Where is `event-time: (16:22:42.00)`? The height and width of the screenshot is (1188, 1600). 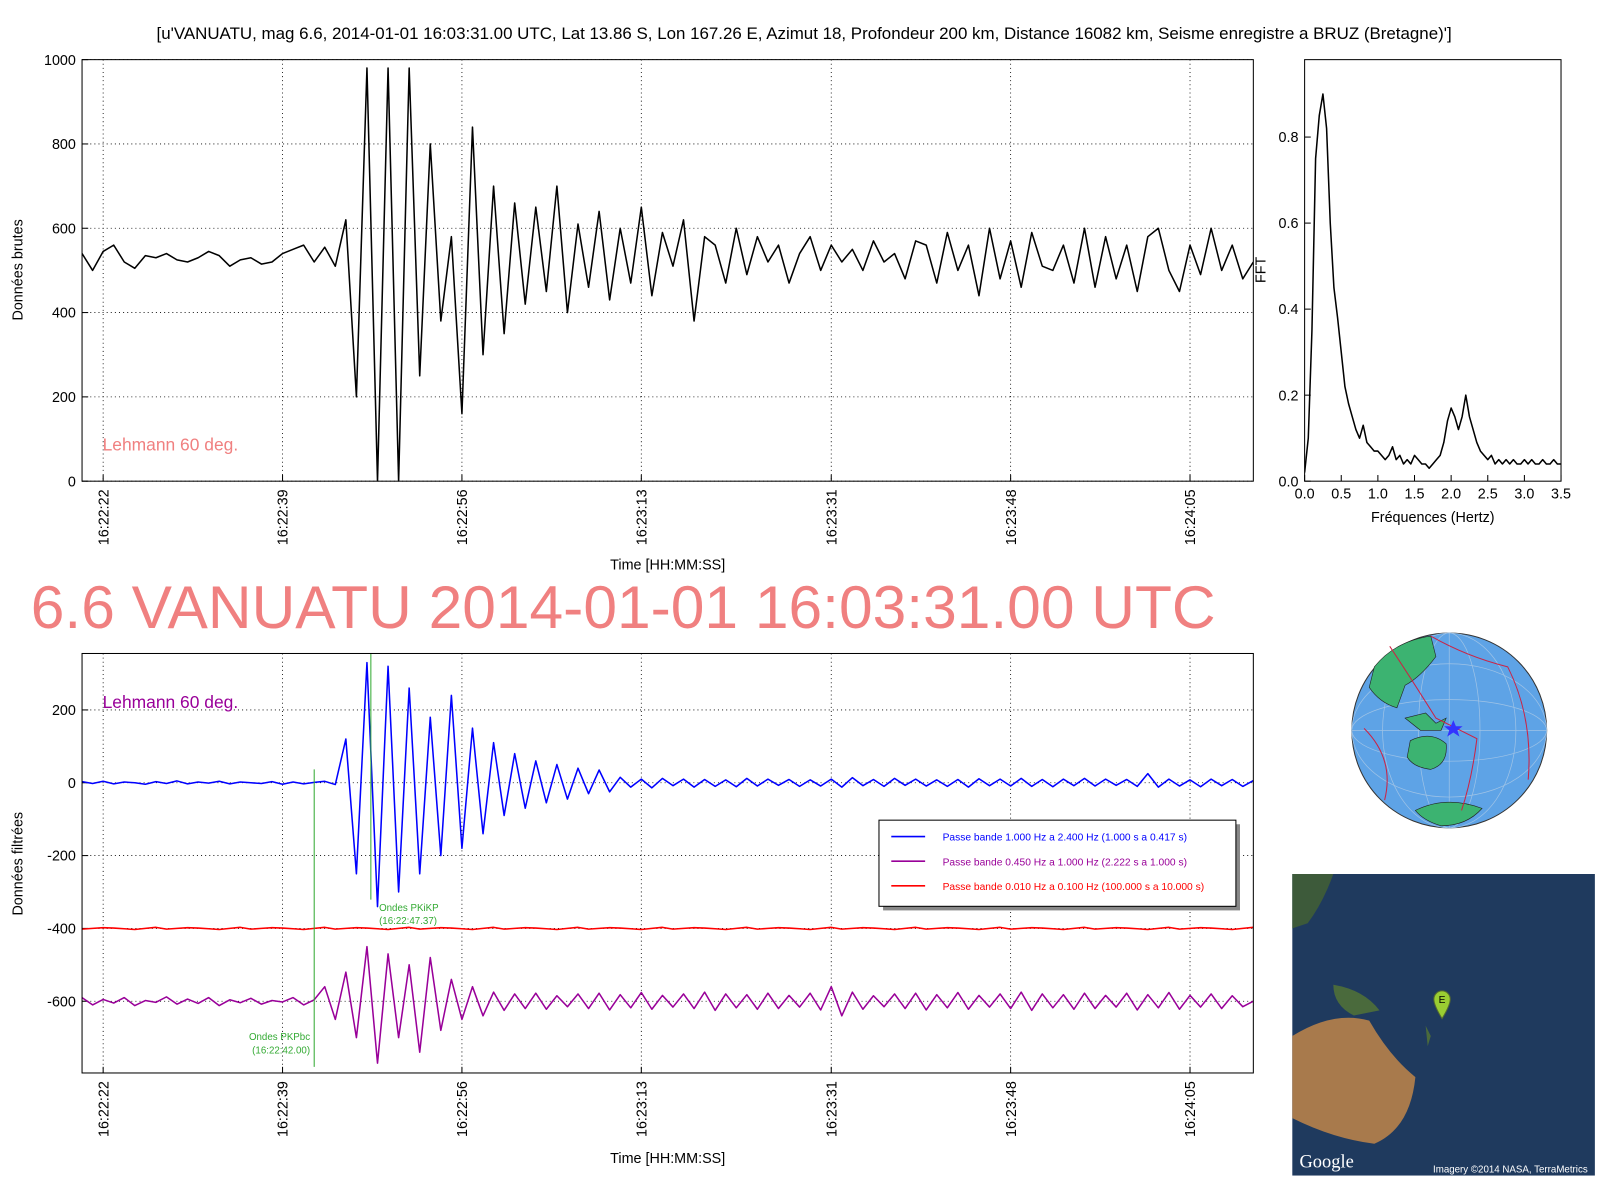 event-time: (16:22:42.00) is located at coordinates (281, 1050).